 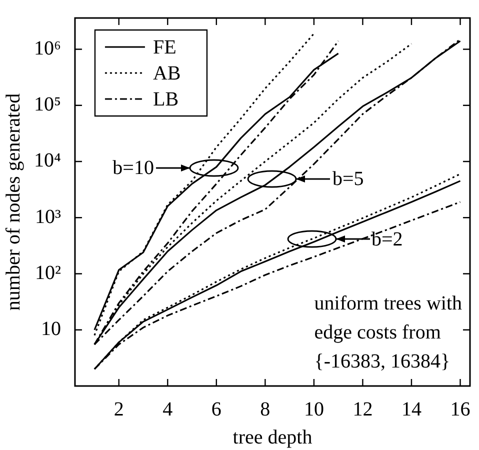 I want to click on y-tick-label: 10⁶, so click(x=47, y=48).